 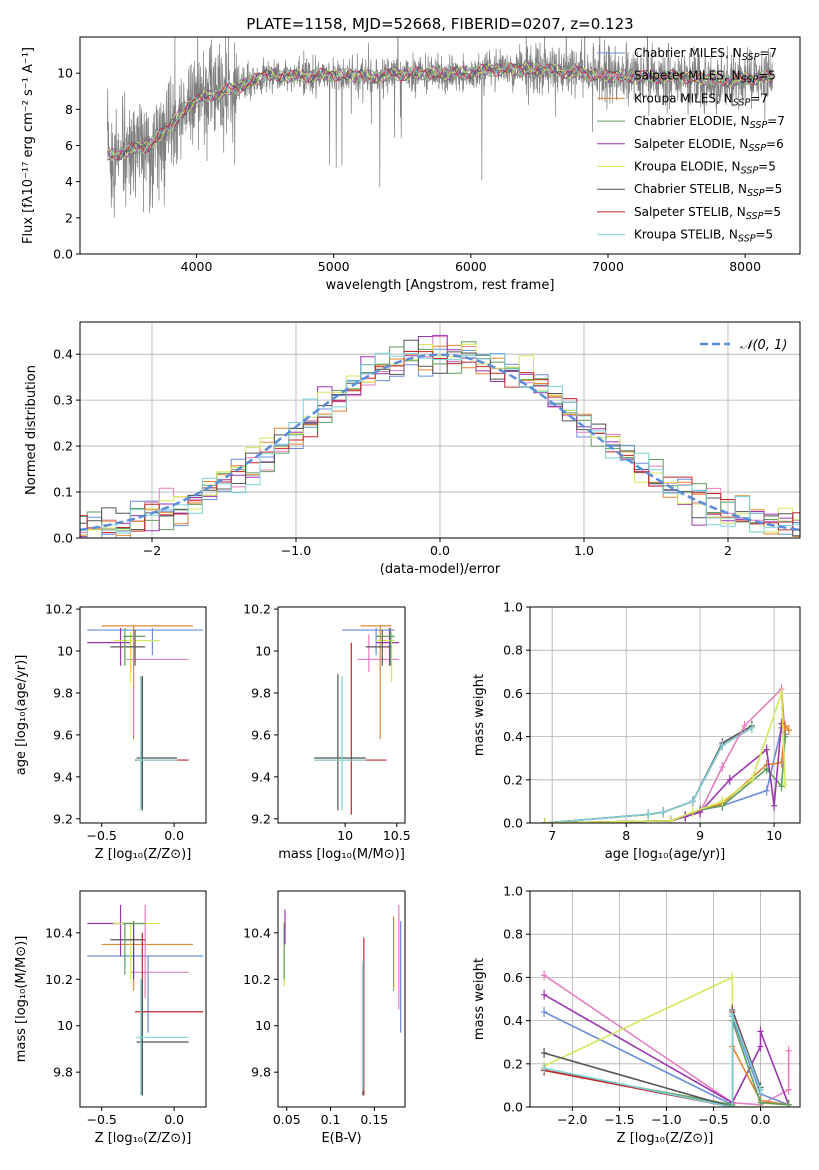 What do you see at coordinates (334, 266) in the screenshot?
I see `x-tick-label: 5000` at bounding box center [334, 266].